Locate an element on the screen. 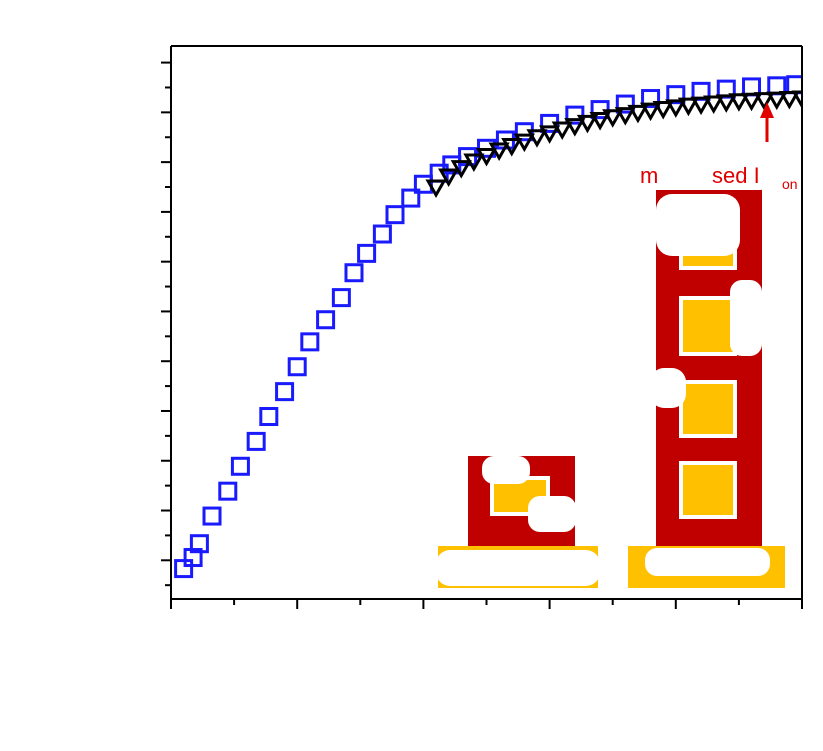 This screenshot has width=823, height=751. annotation: m sed I on is located at coordinates (719, 147).